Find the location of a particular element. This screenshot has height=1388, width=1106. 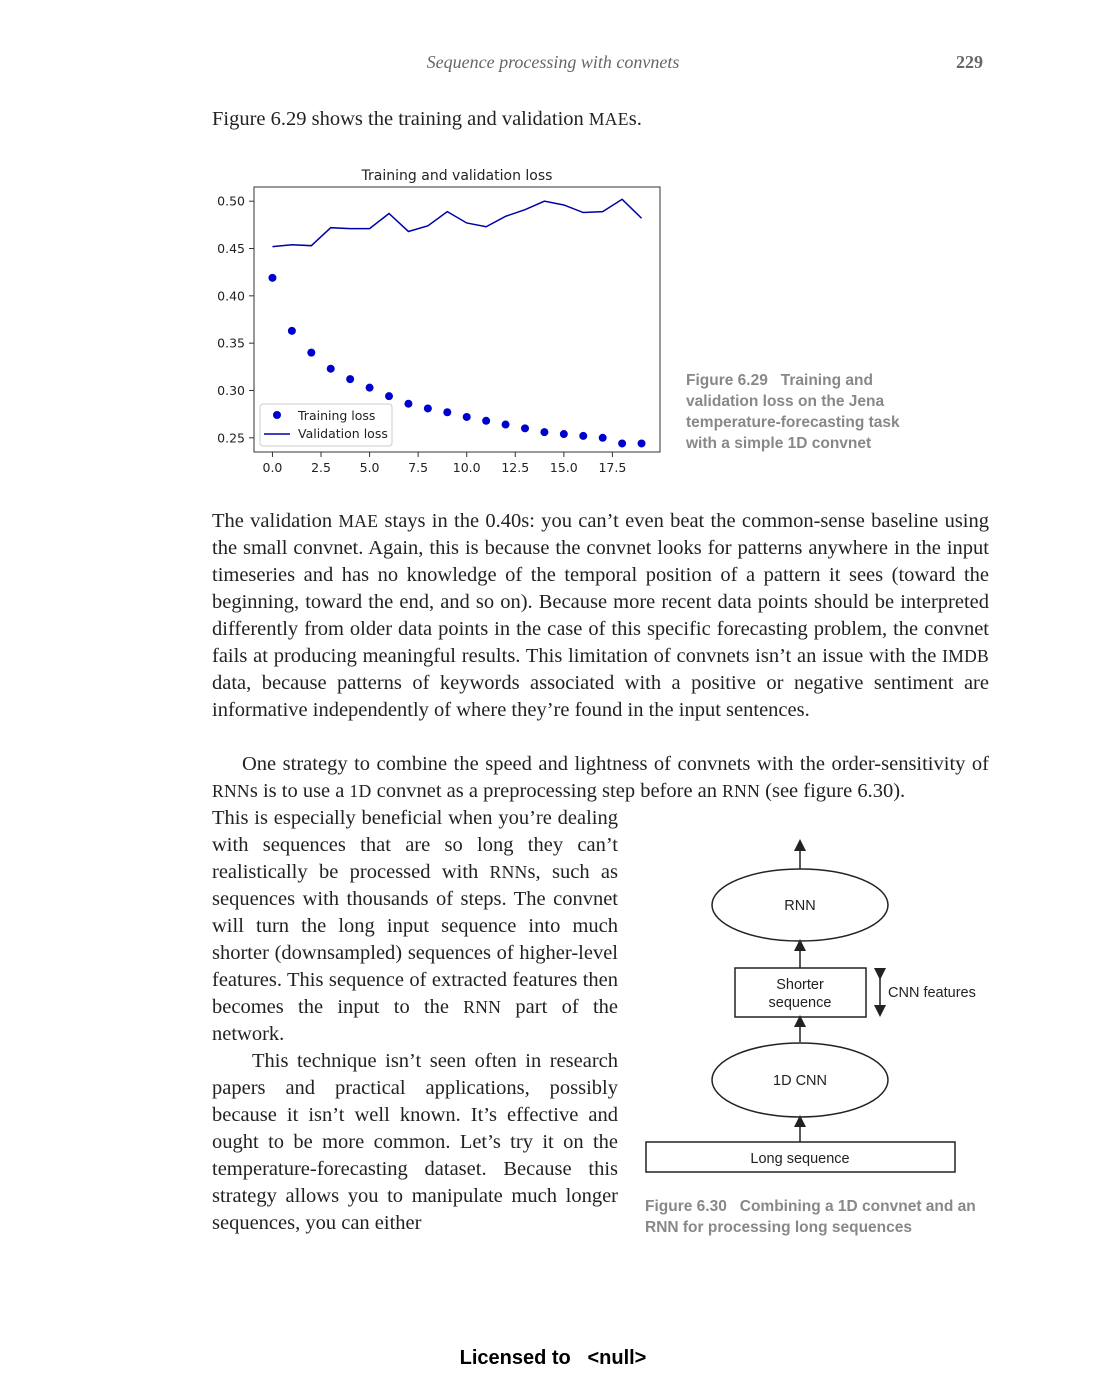

chart-title: Training and validation loss is located at coordinates (457, 176).